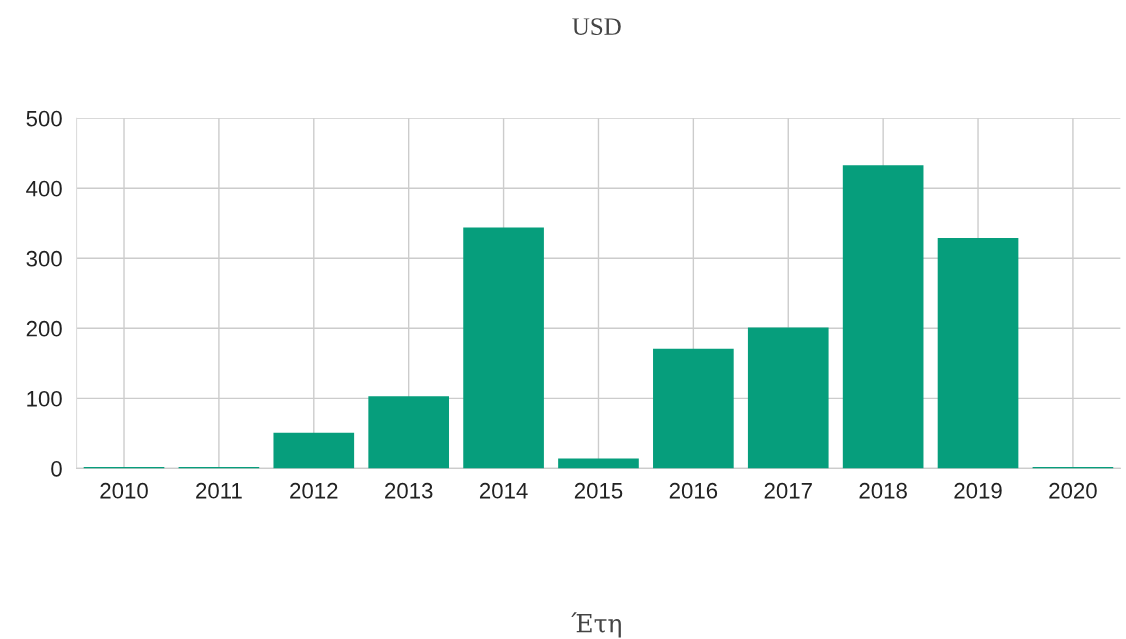 This screenshot has height=639, width=1126. Describe the element at coordinates (124, 490) in the screenshot. I see `x-tick-label: 2010` at that location.